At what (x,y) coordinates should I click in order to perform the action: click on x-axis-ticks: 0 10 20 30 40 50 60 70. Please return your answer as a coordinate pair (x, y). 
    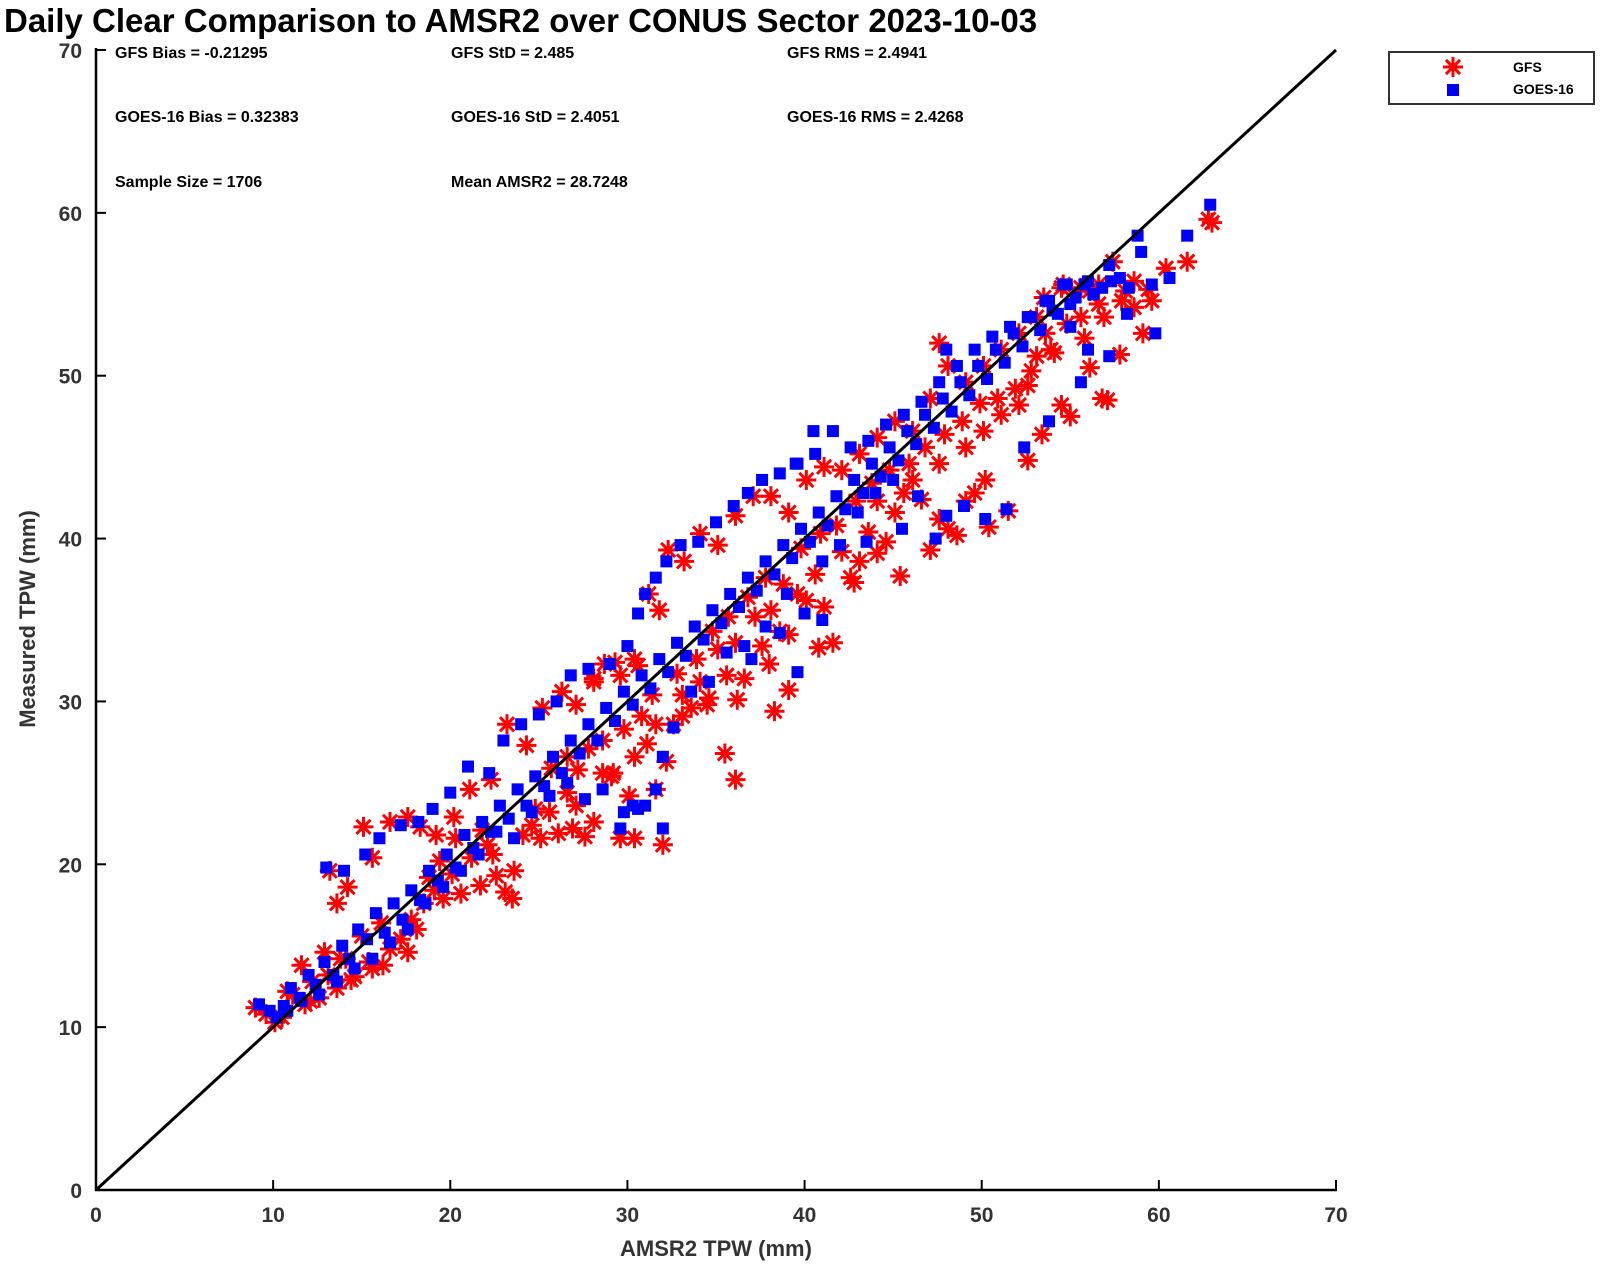
    Looking at the image, I should click on (719, 1203).